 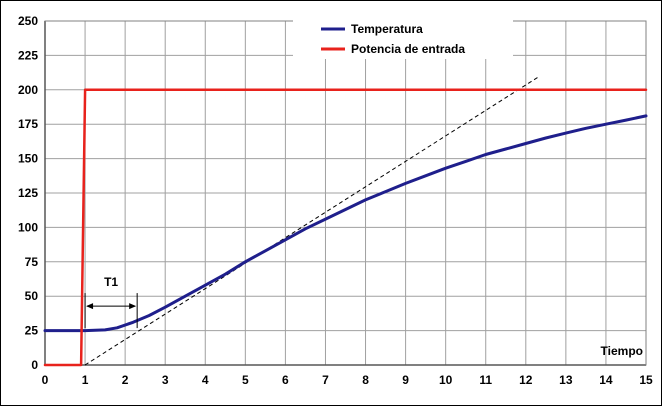 I want to click on x-tick-label: 13, so click(x=566, y=380).